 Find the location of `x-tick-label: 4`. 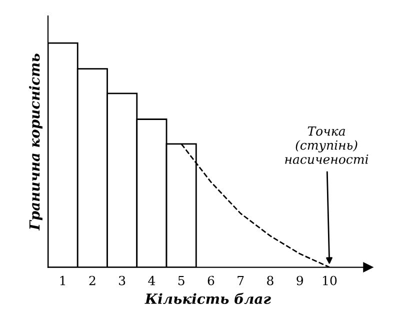

x-tick-label: 4 is located at coordinates (152, 281).